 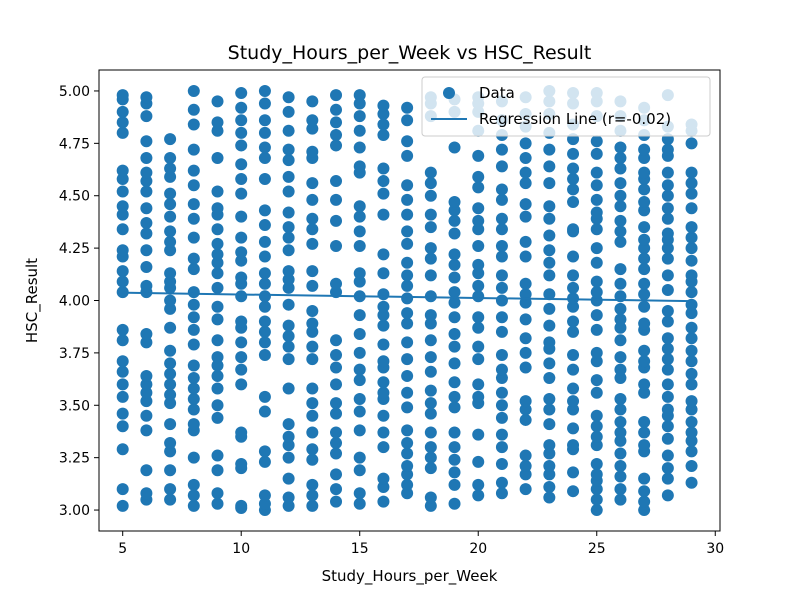 What do you see at coordinates (74, 144) in the screenshot?
I see `y-tick-label: 4.75` at bounding box center [74, 144].